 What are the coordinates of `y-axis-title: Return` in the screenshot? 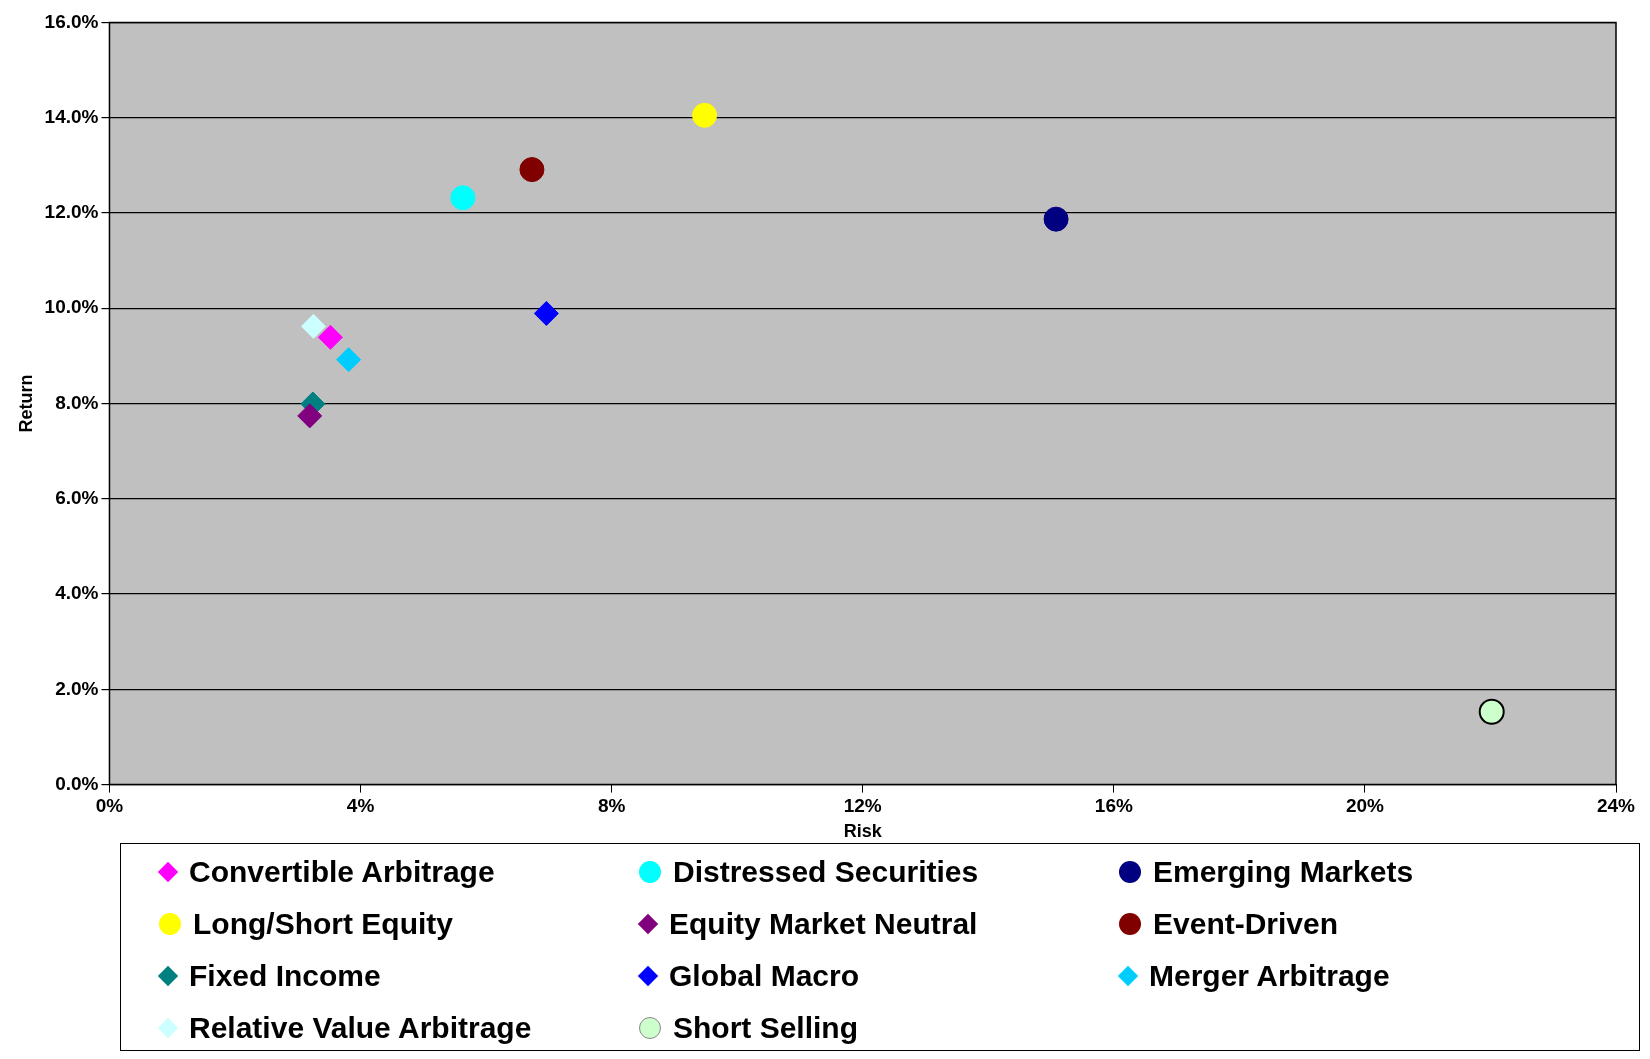 It's located at (25, 403).